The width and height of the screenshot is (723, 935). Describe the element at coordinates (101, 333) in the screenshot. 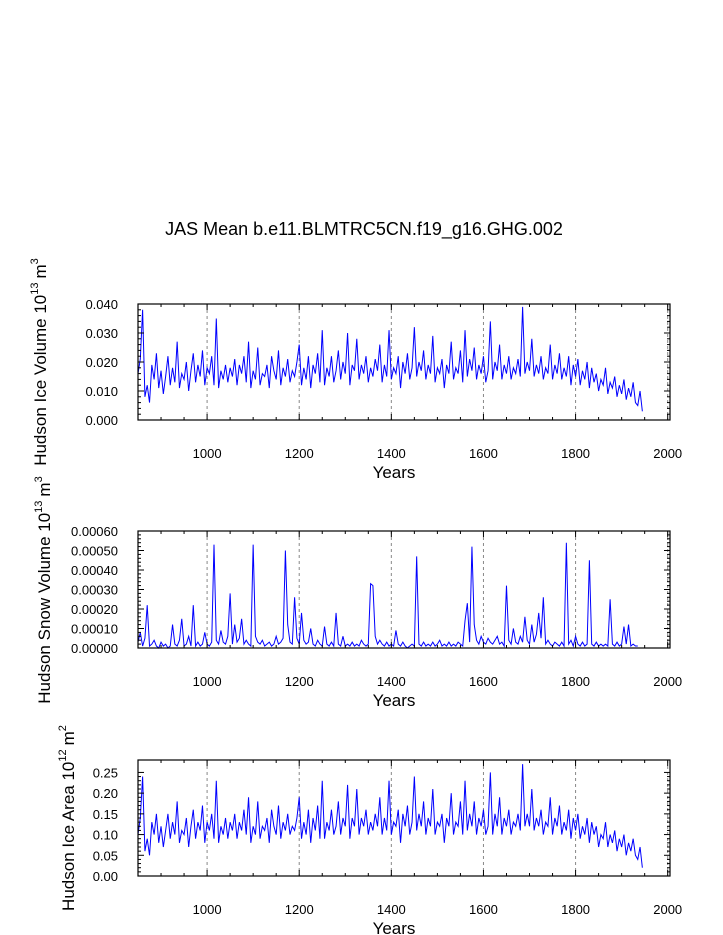

I see `y-tick-label: 0.030` at that location.